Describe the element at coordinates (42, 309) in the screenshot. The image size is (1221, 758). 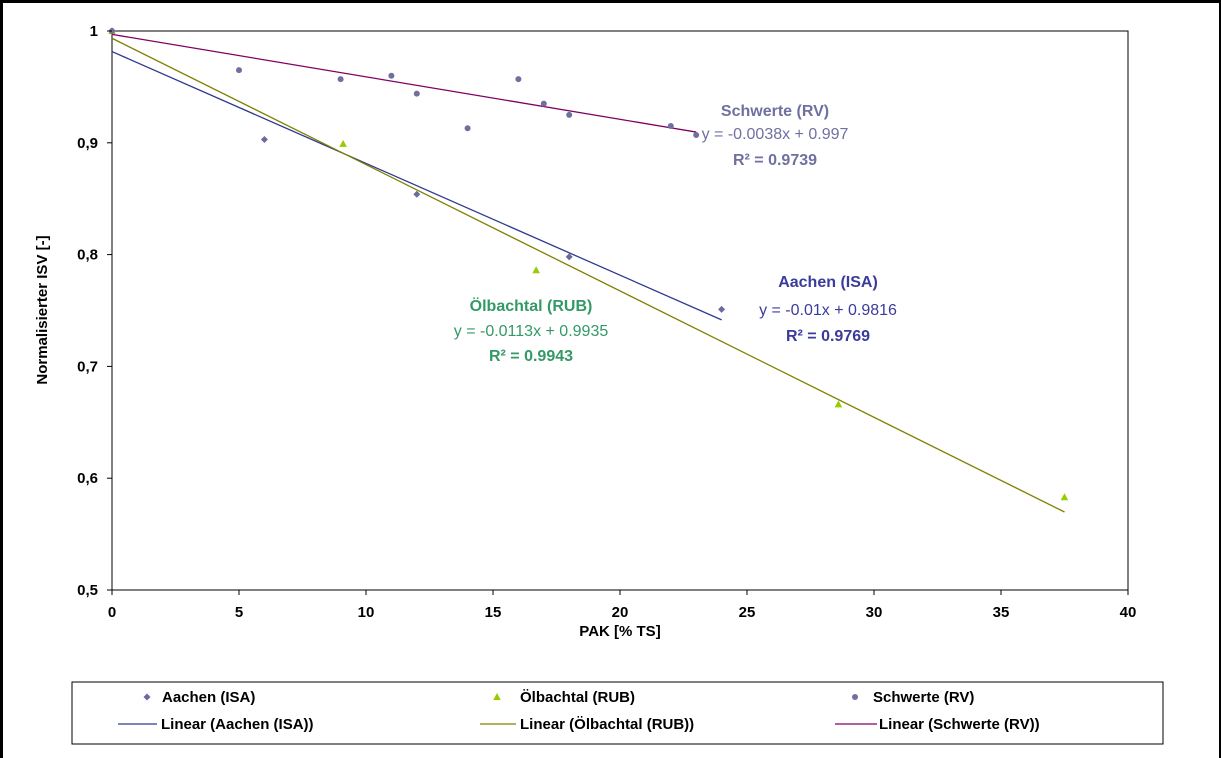
I see `y-axis-title: Normalisierter ISV [-]` at that location.